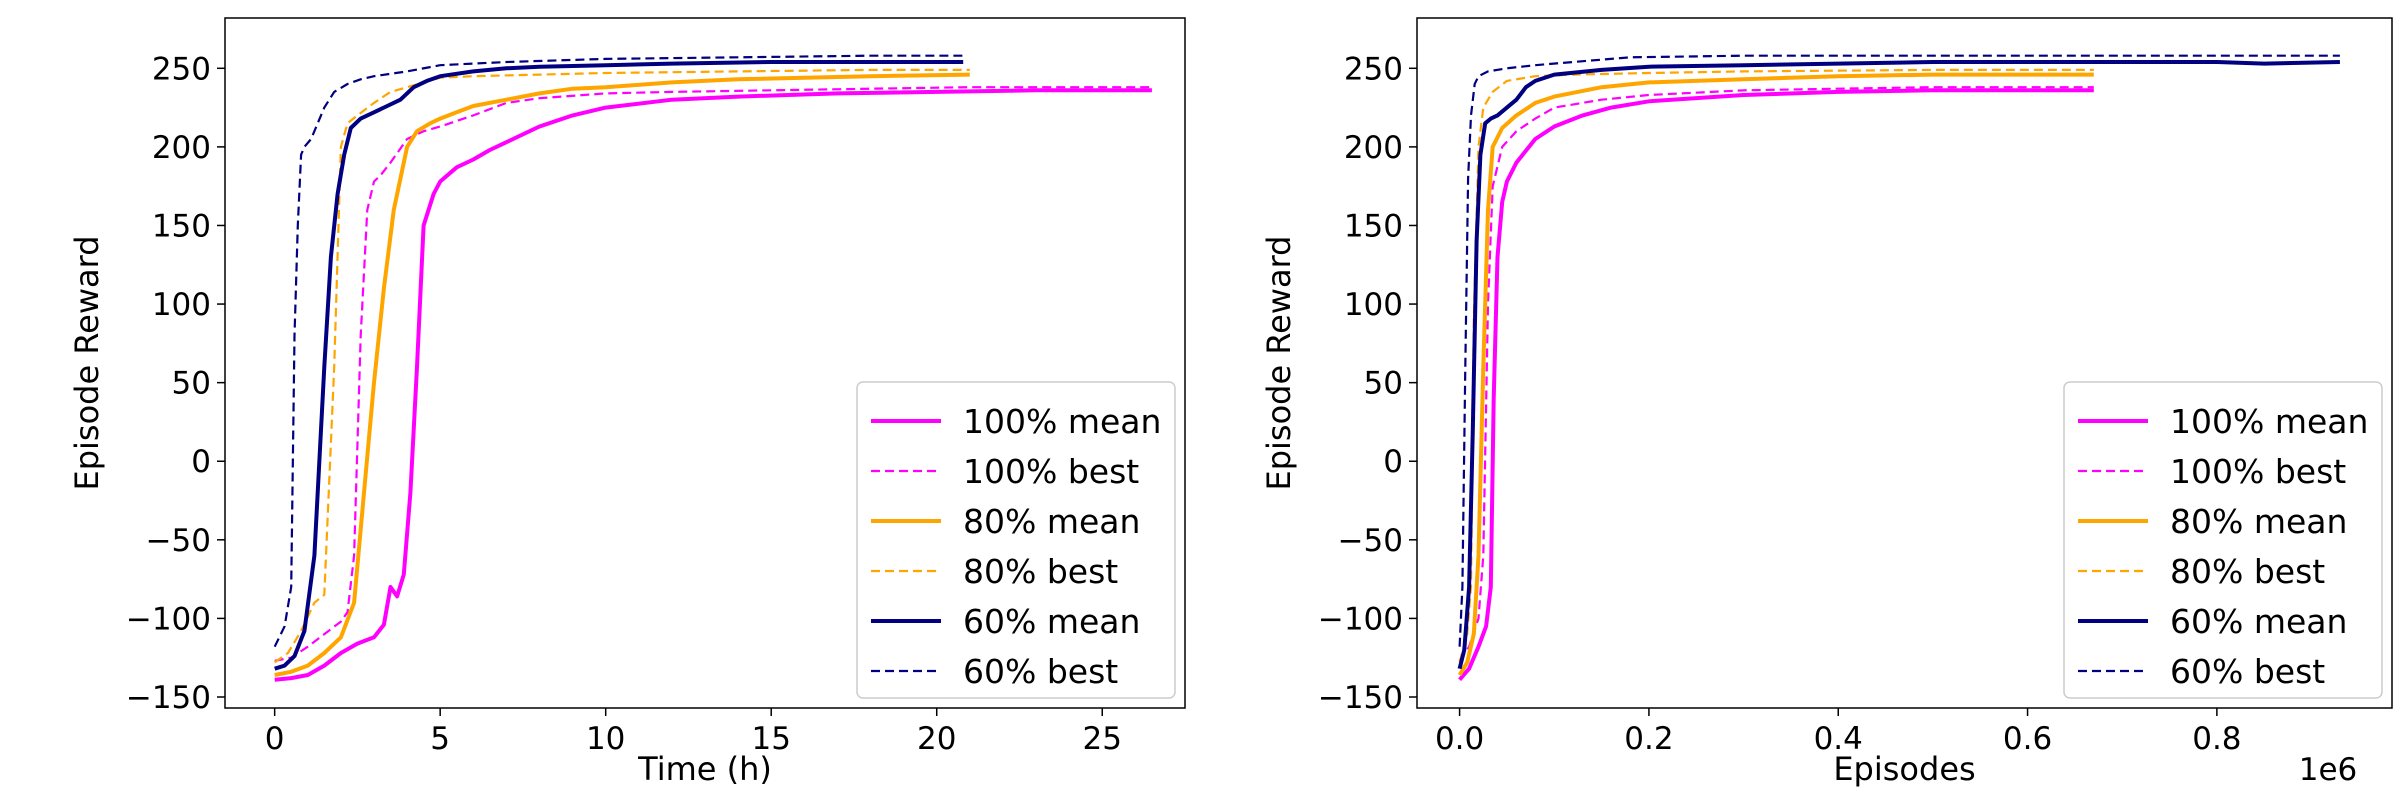  What do you see at coordinates (1838, 739) in the screenshot?
I see `x-tick-label: 0.4` at bounding box center [1838, 739].